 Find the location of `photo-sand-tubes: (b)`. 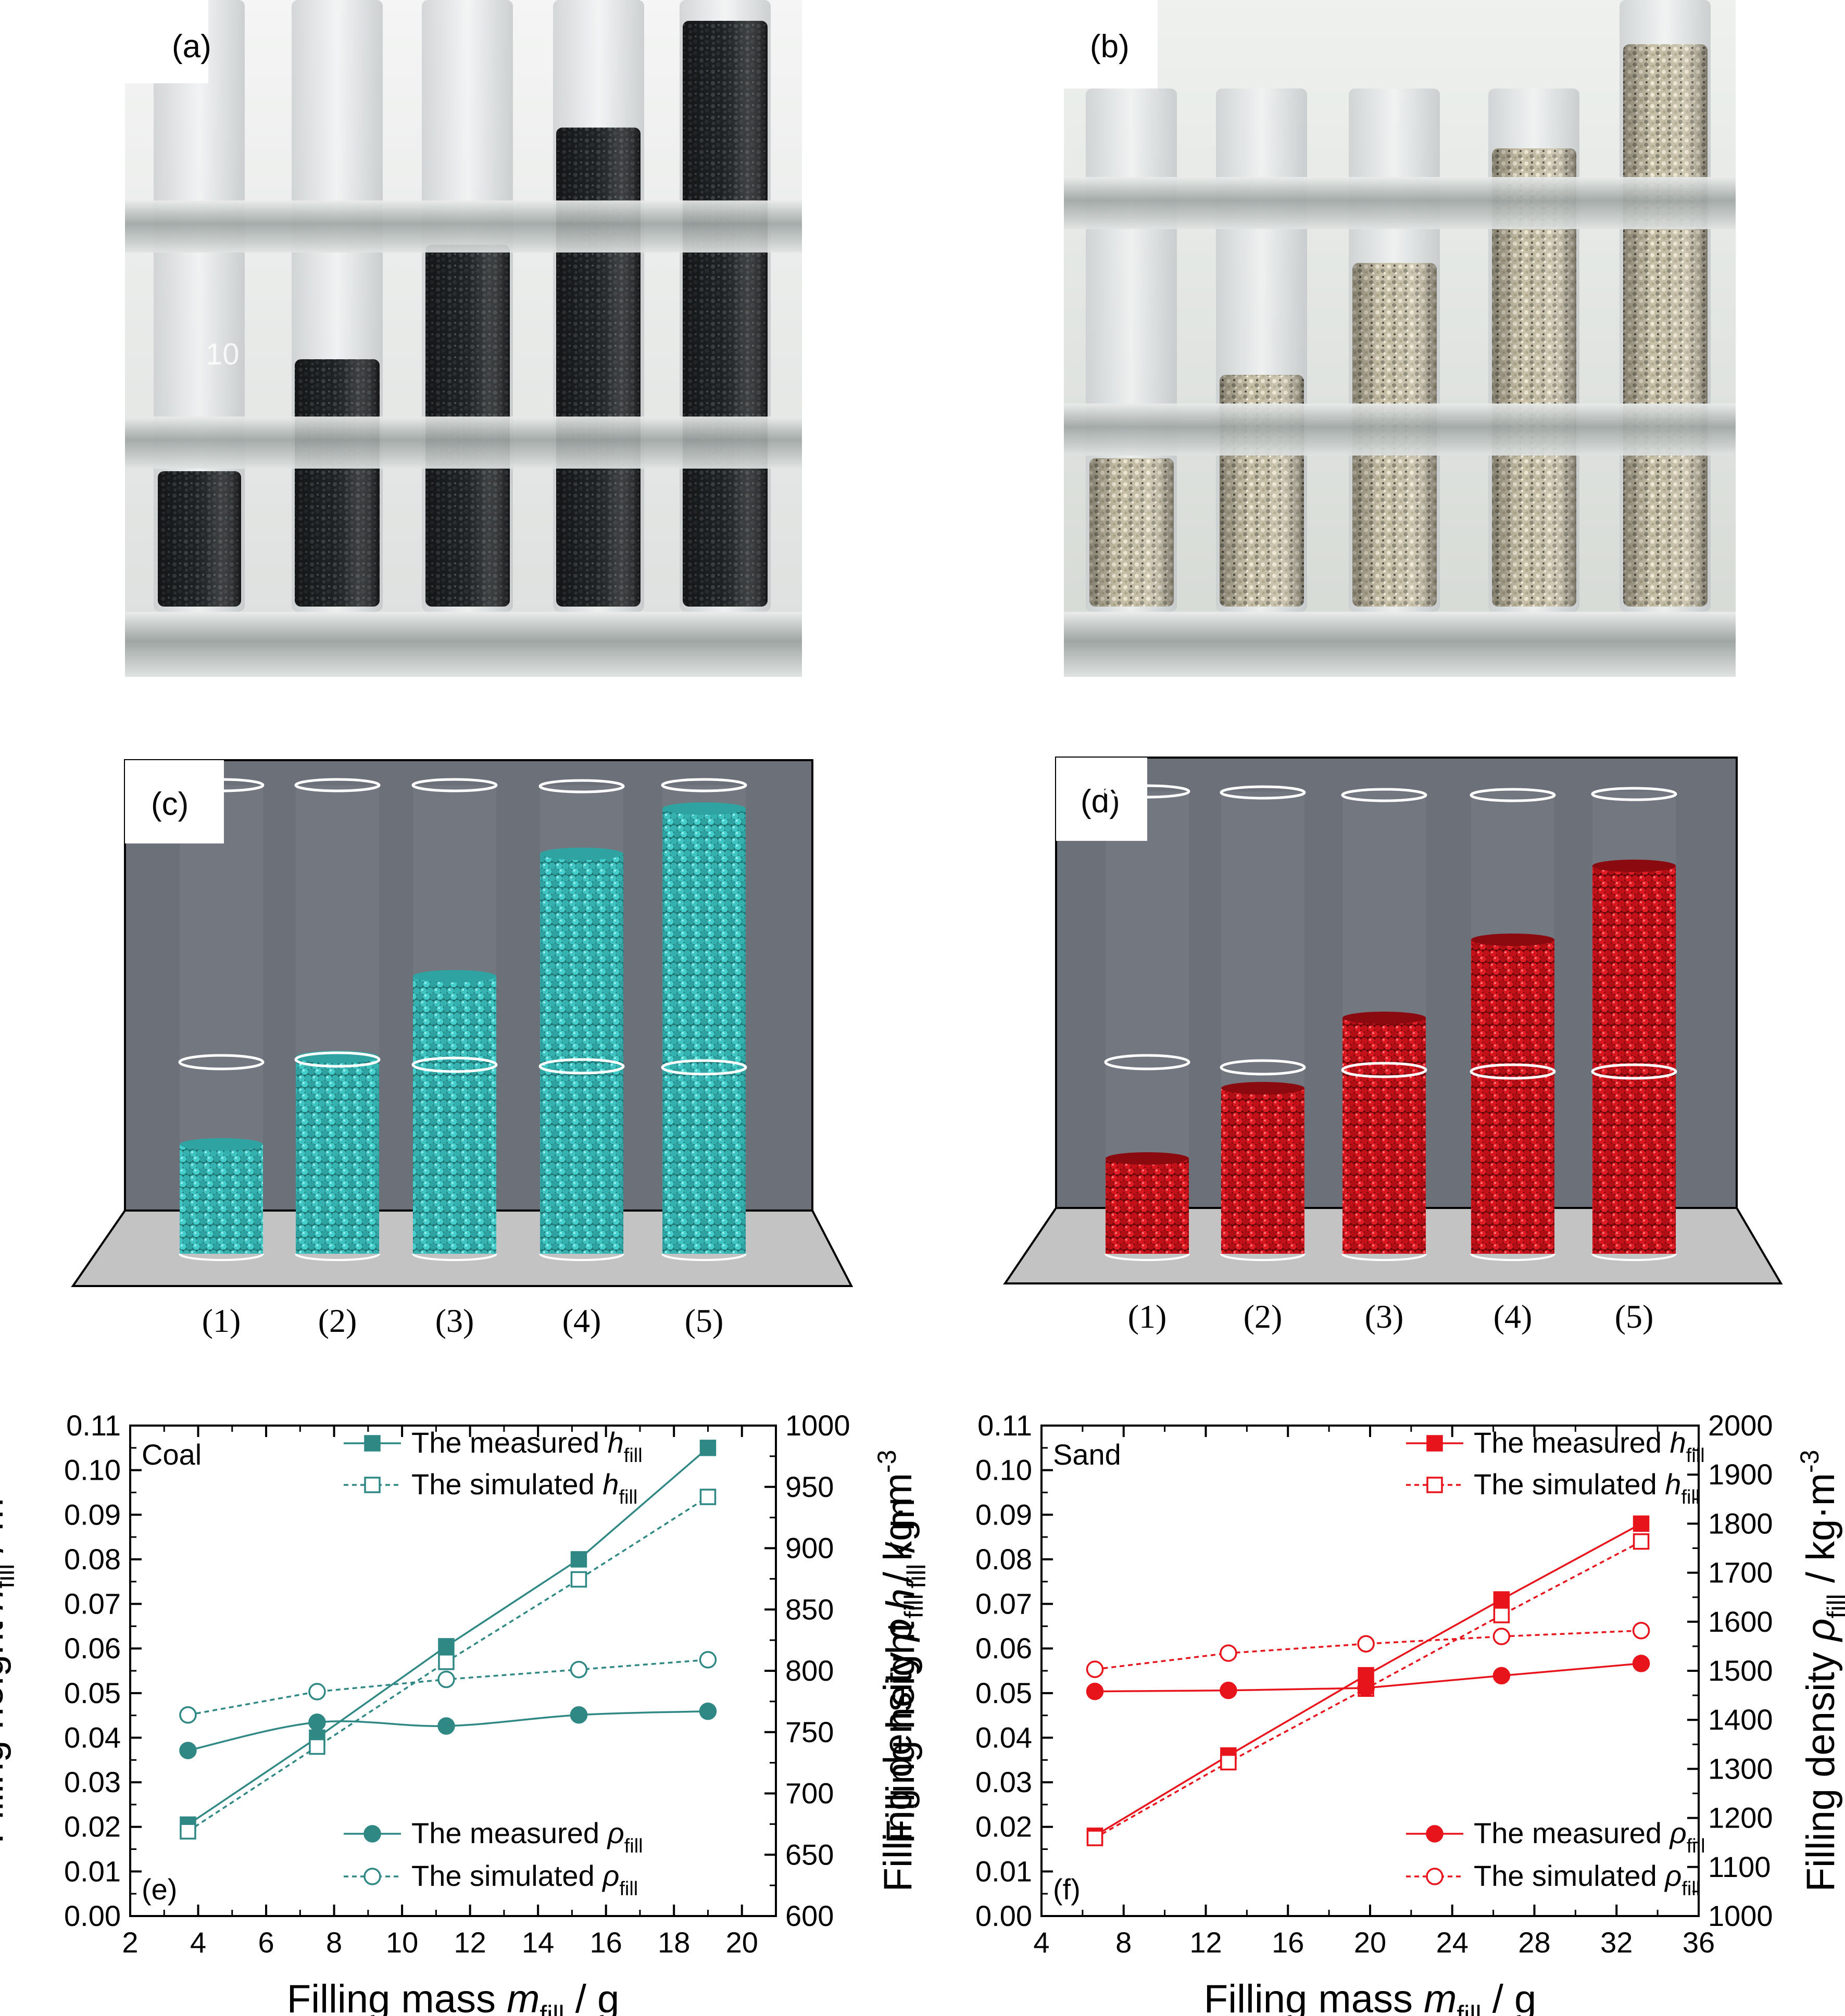

photo-sand-tubes: (b) is located at coordinates (1400, 338).